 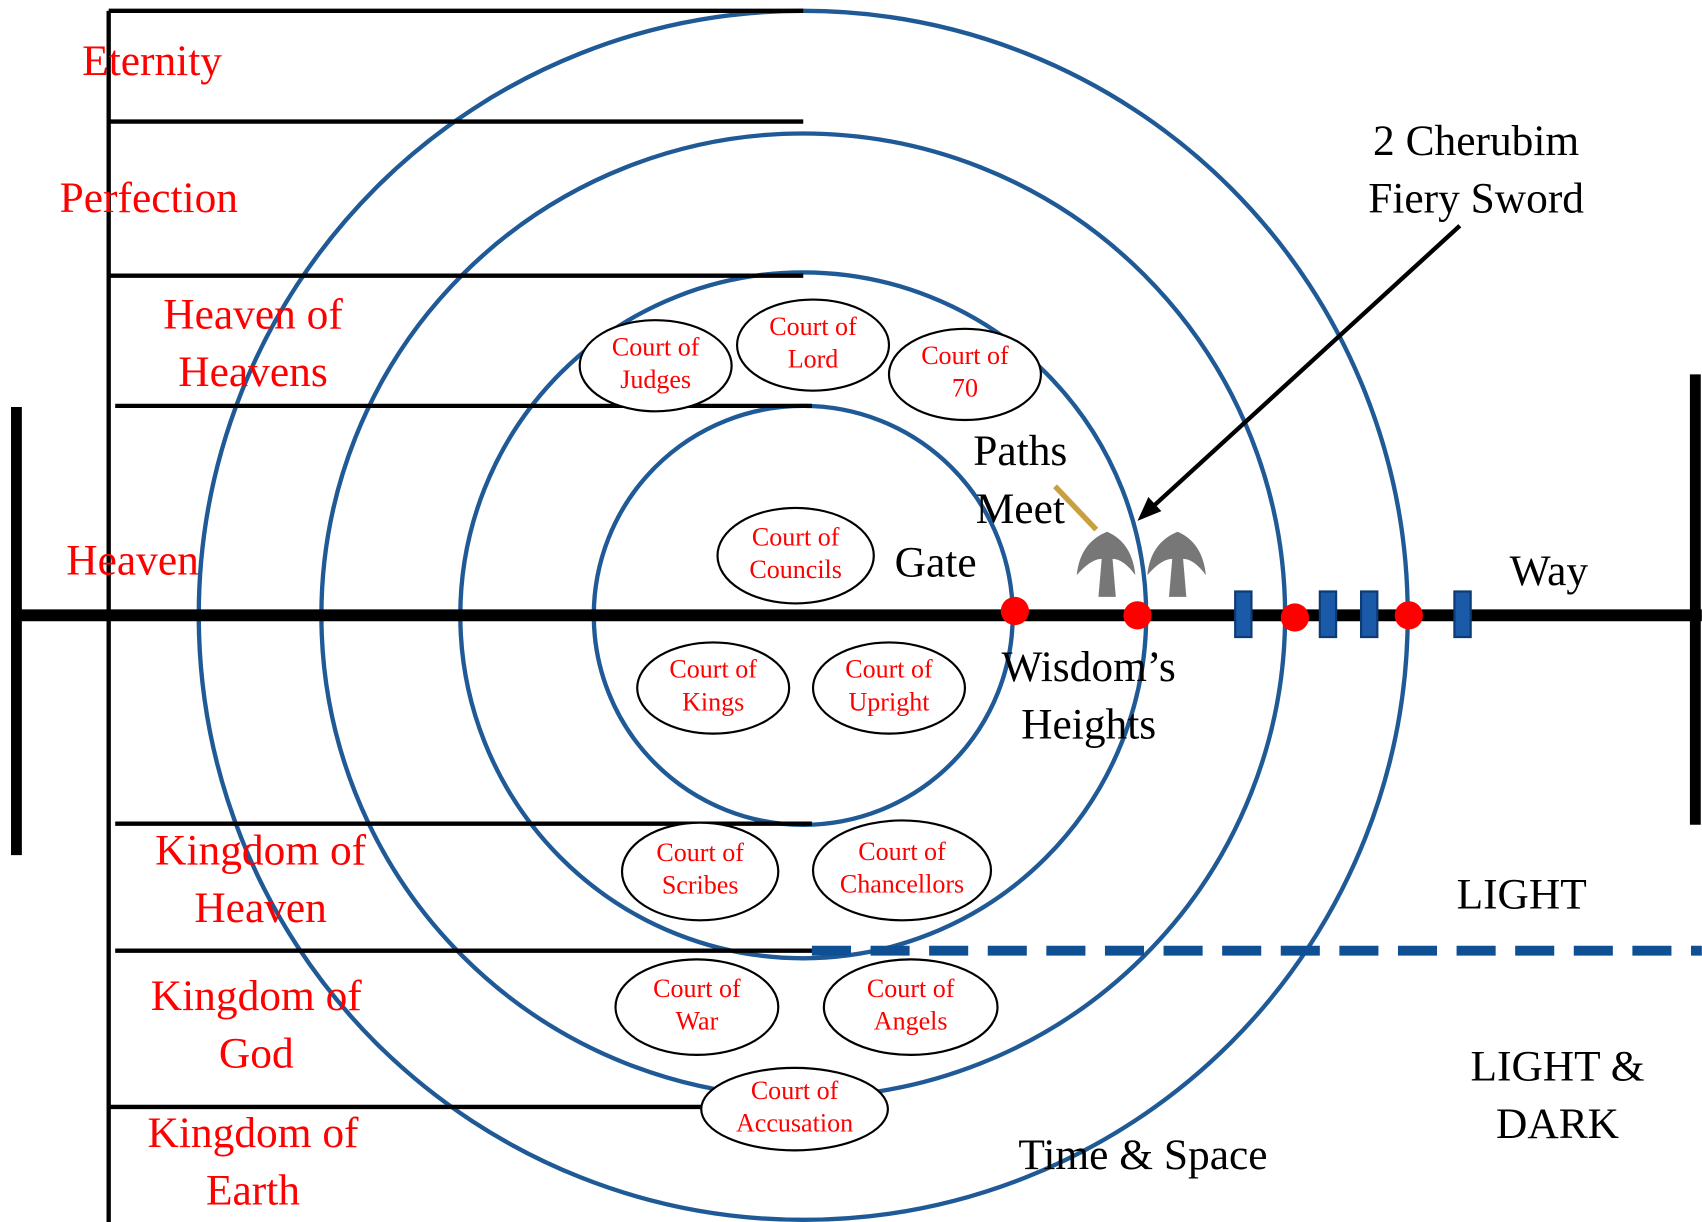 I want to click on label-line: 2 Cherubim, so click(x=1476, y=141).